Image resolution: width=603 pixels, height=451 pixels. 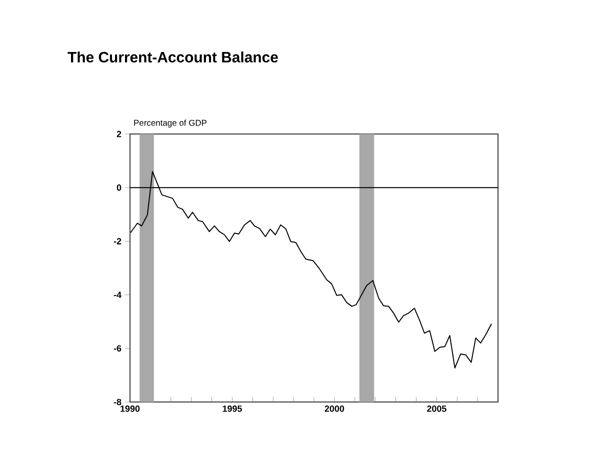 I want to click on x-tick-label: 2005, so click(x=436, y=409).